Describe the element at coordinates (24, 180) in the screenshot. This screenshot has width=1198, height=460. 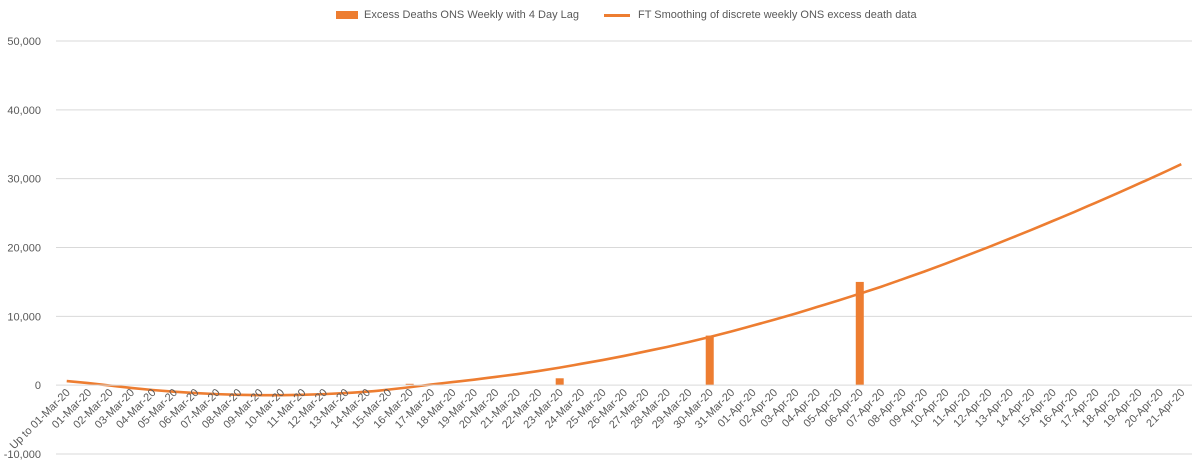
I see `y-tick-label: 30,000` at that location.